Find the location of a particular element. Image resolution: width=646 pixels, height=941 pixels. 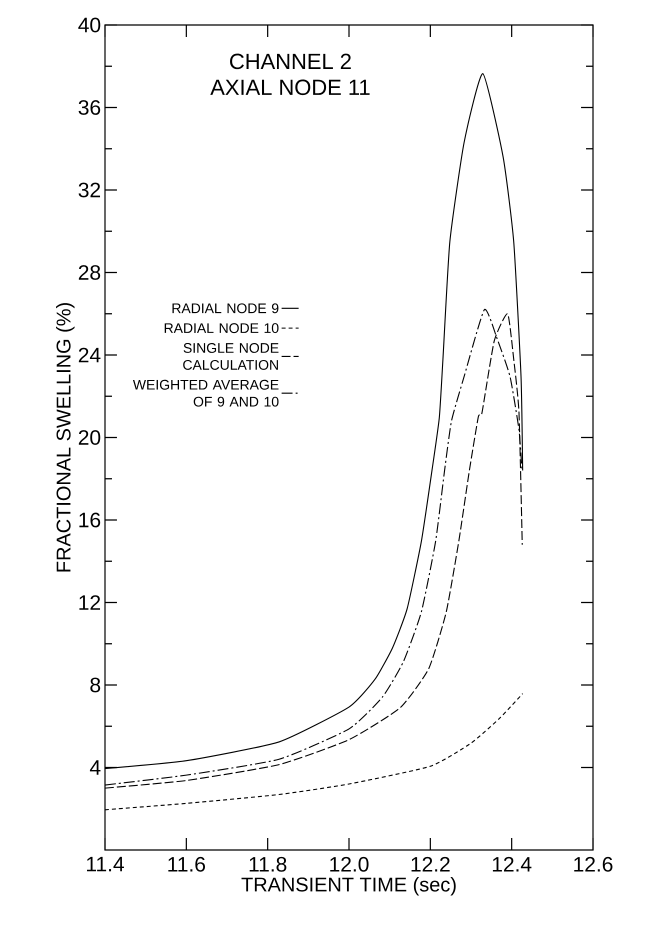

legend-label: RADIAL NODE 10 is located at coordinates (221, 328).